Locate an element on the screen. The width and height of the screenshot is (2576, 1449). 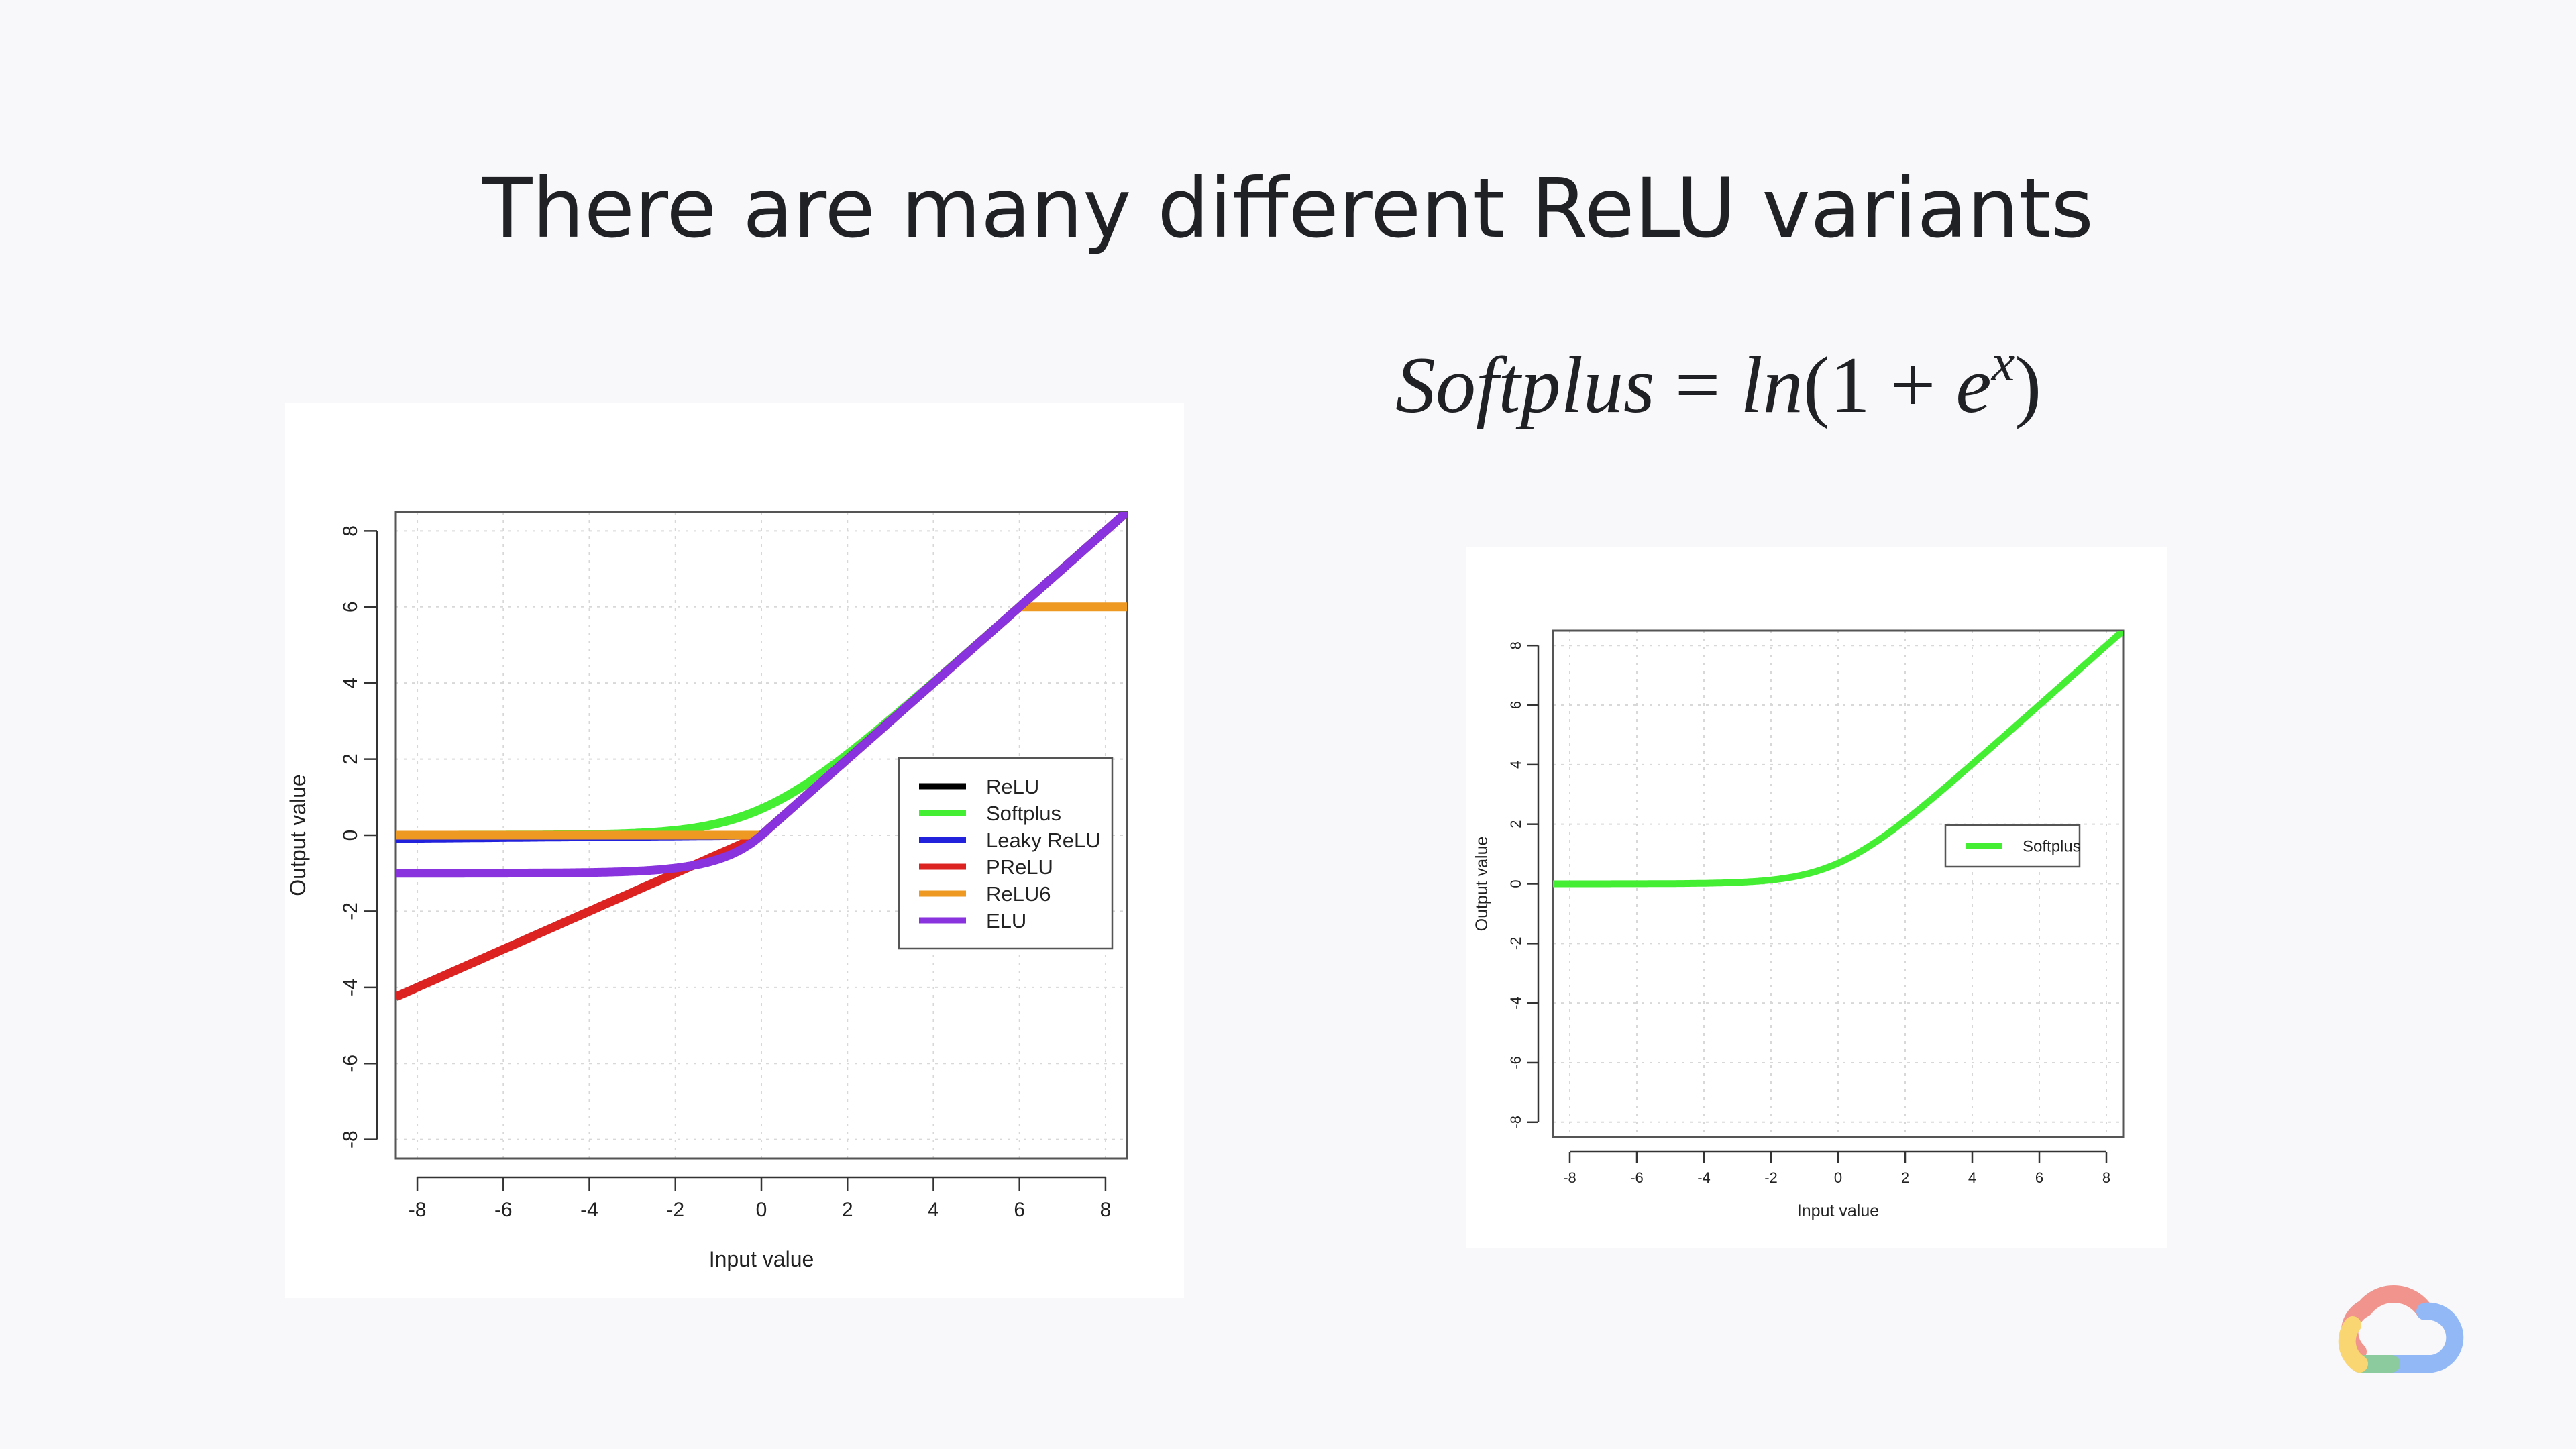
google-cloud-logo-icon is located at coordinates (2401, 1329).